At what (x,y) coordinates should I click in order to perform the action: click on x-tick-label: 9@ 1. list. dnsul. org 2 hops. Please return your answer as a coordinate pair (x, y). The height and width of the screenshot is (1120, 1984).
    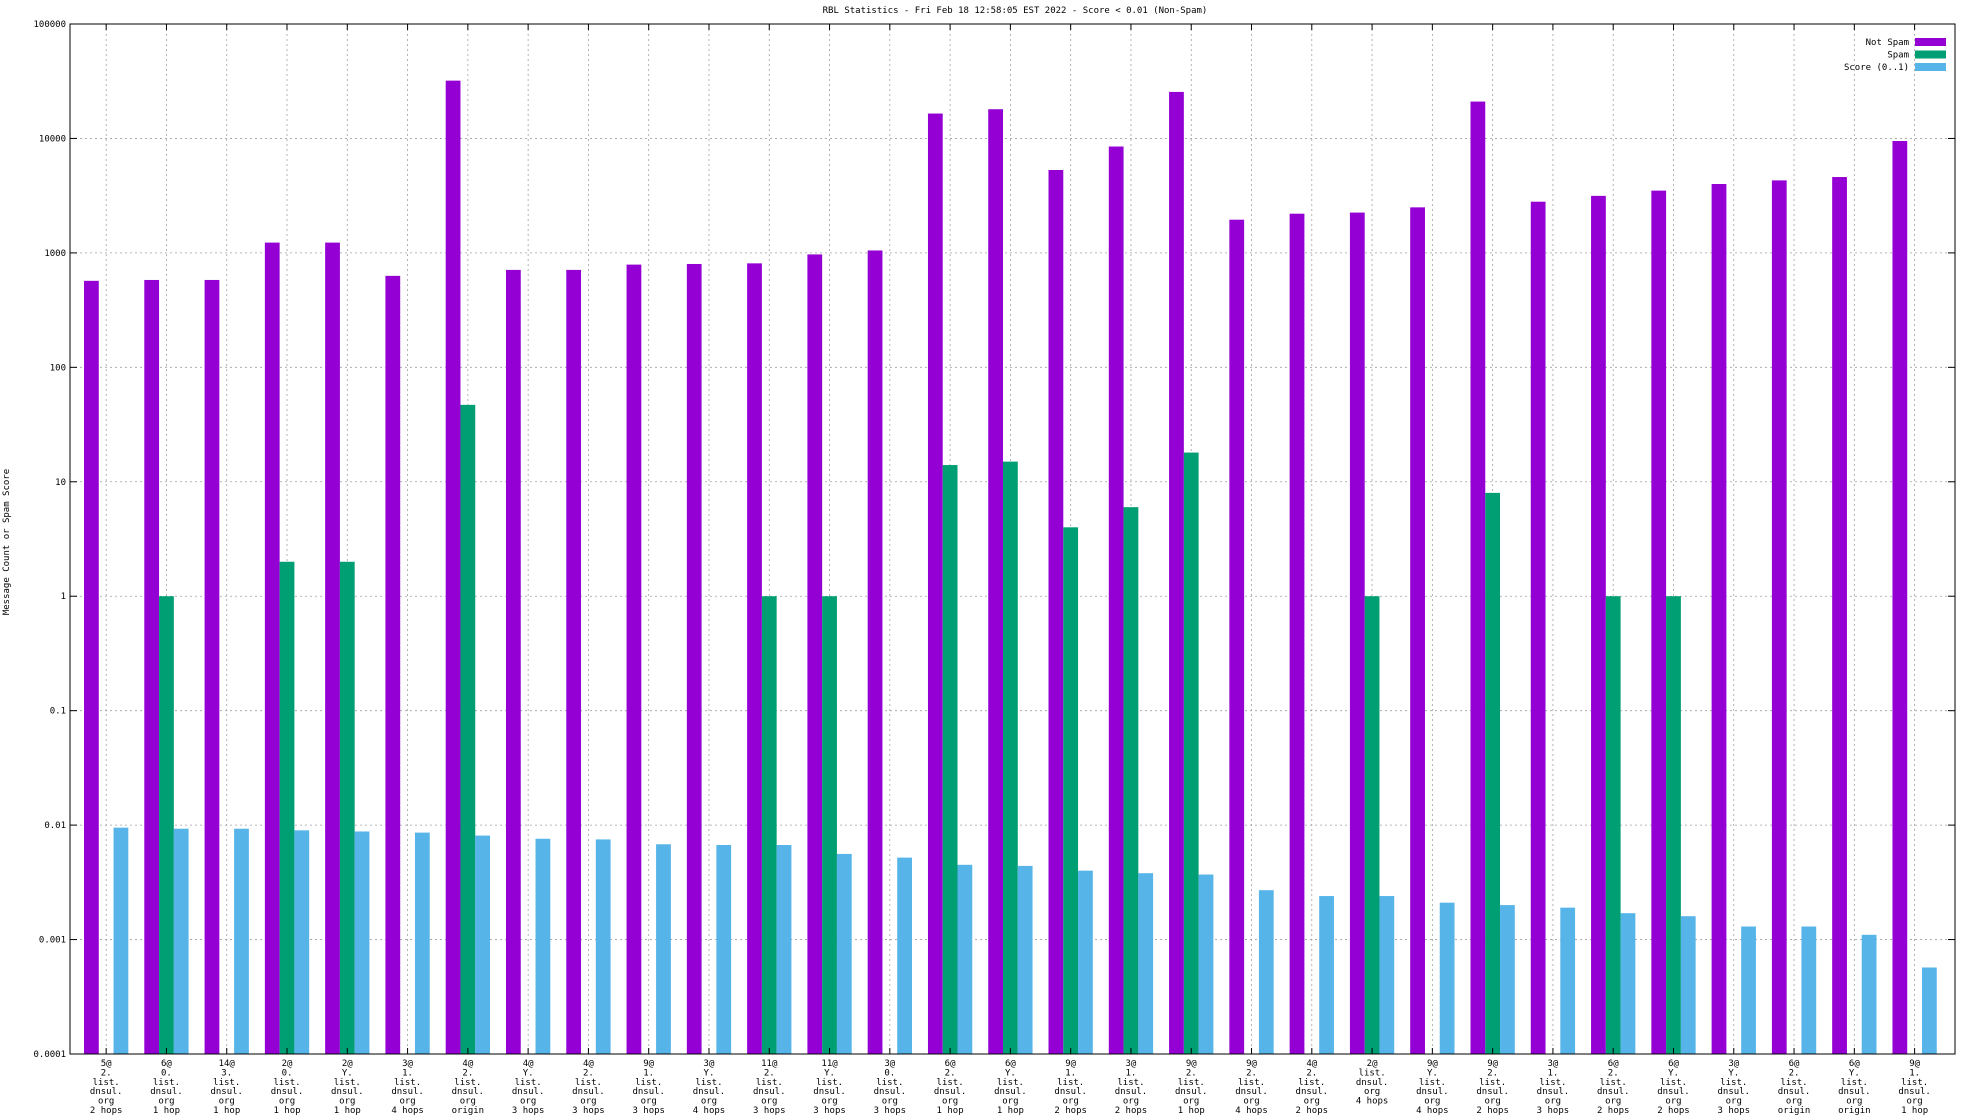
    Looking at the image, I should click on (1070, 1087).